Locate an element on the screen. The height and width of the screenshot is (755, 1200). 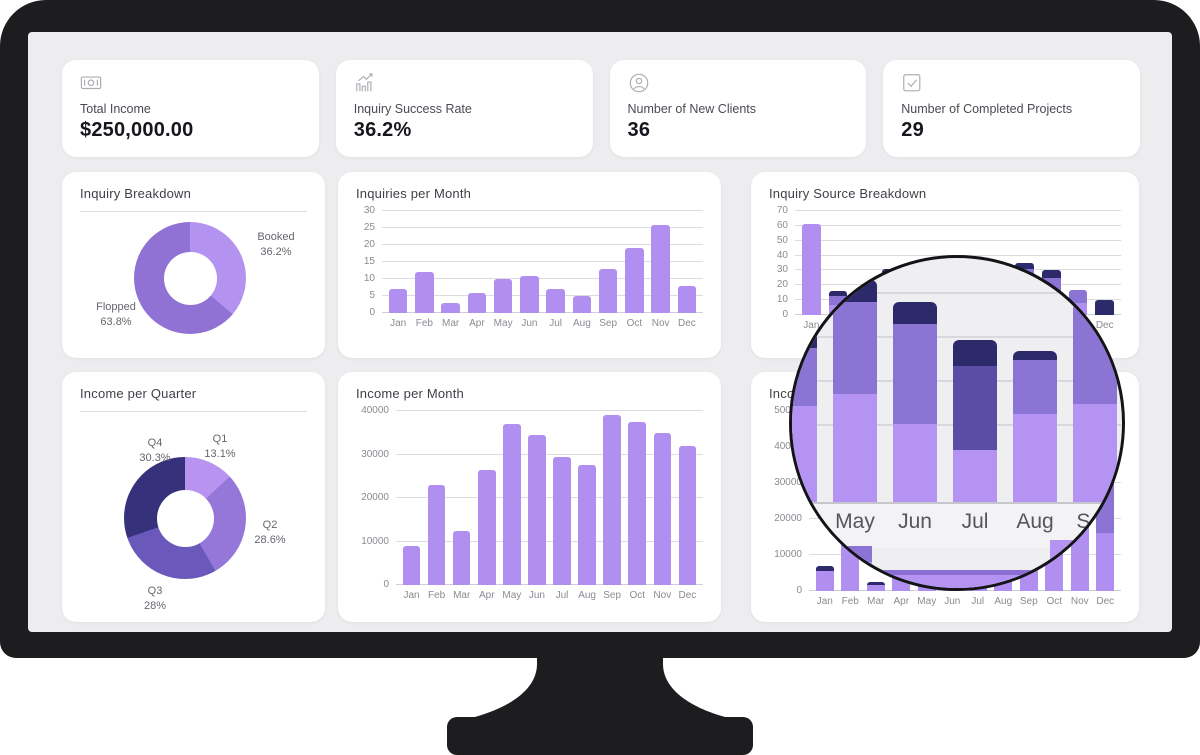
monitor-stand-neck is located at coordinates (600, 687).